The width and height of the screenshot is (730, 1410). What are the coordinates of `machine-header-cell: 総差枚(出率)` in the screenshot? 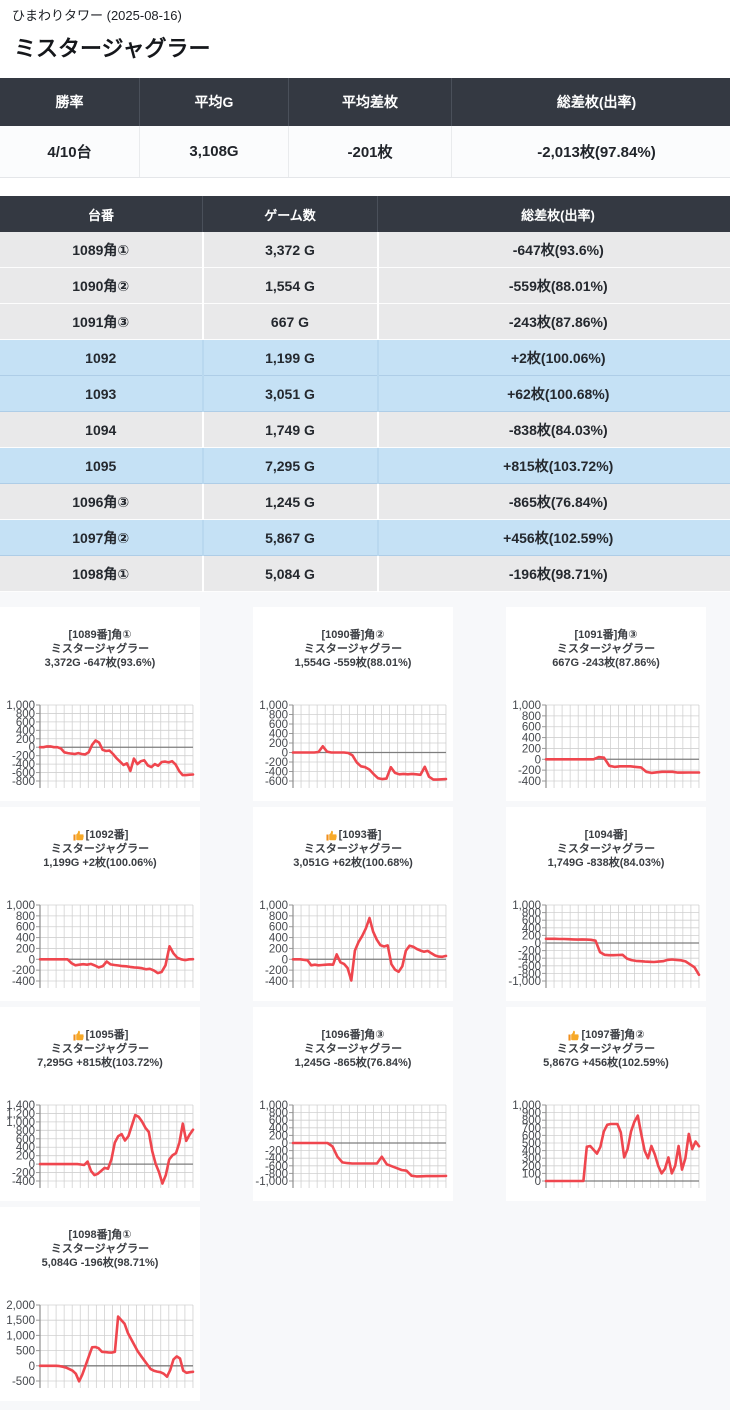 It's located at (554, 214).